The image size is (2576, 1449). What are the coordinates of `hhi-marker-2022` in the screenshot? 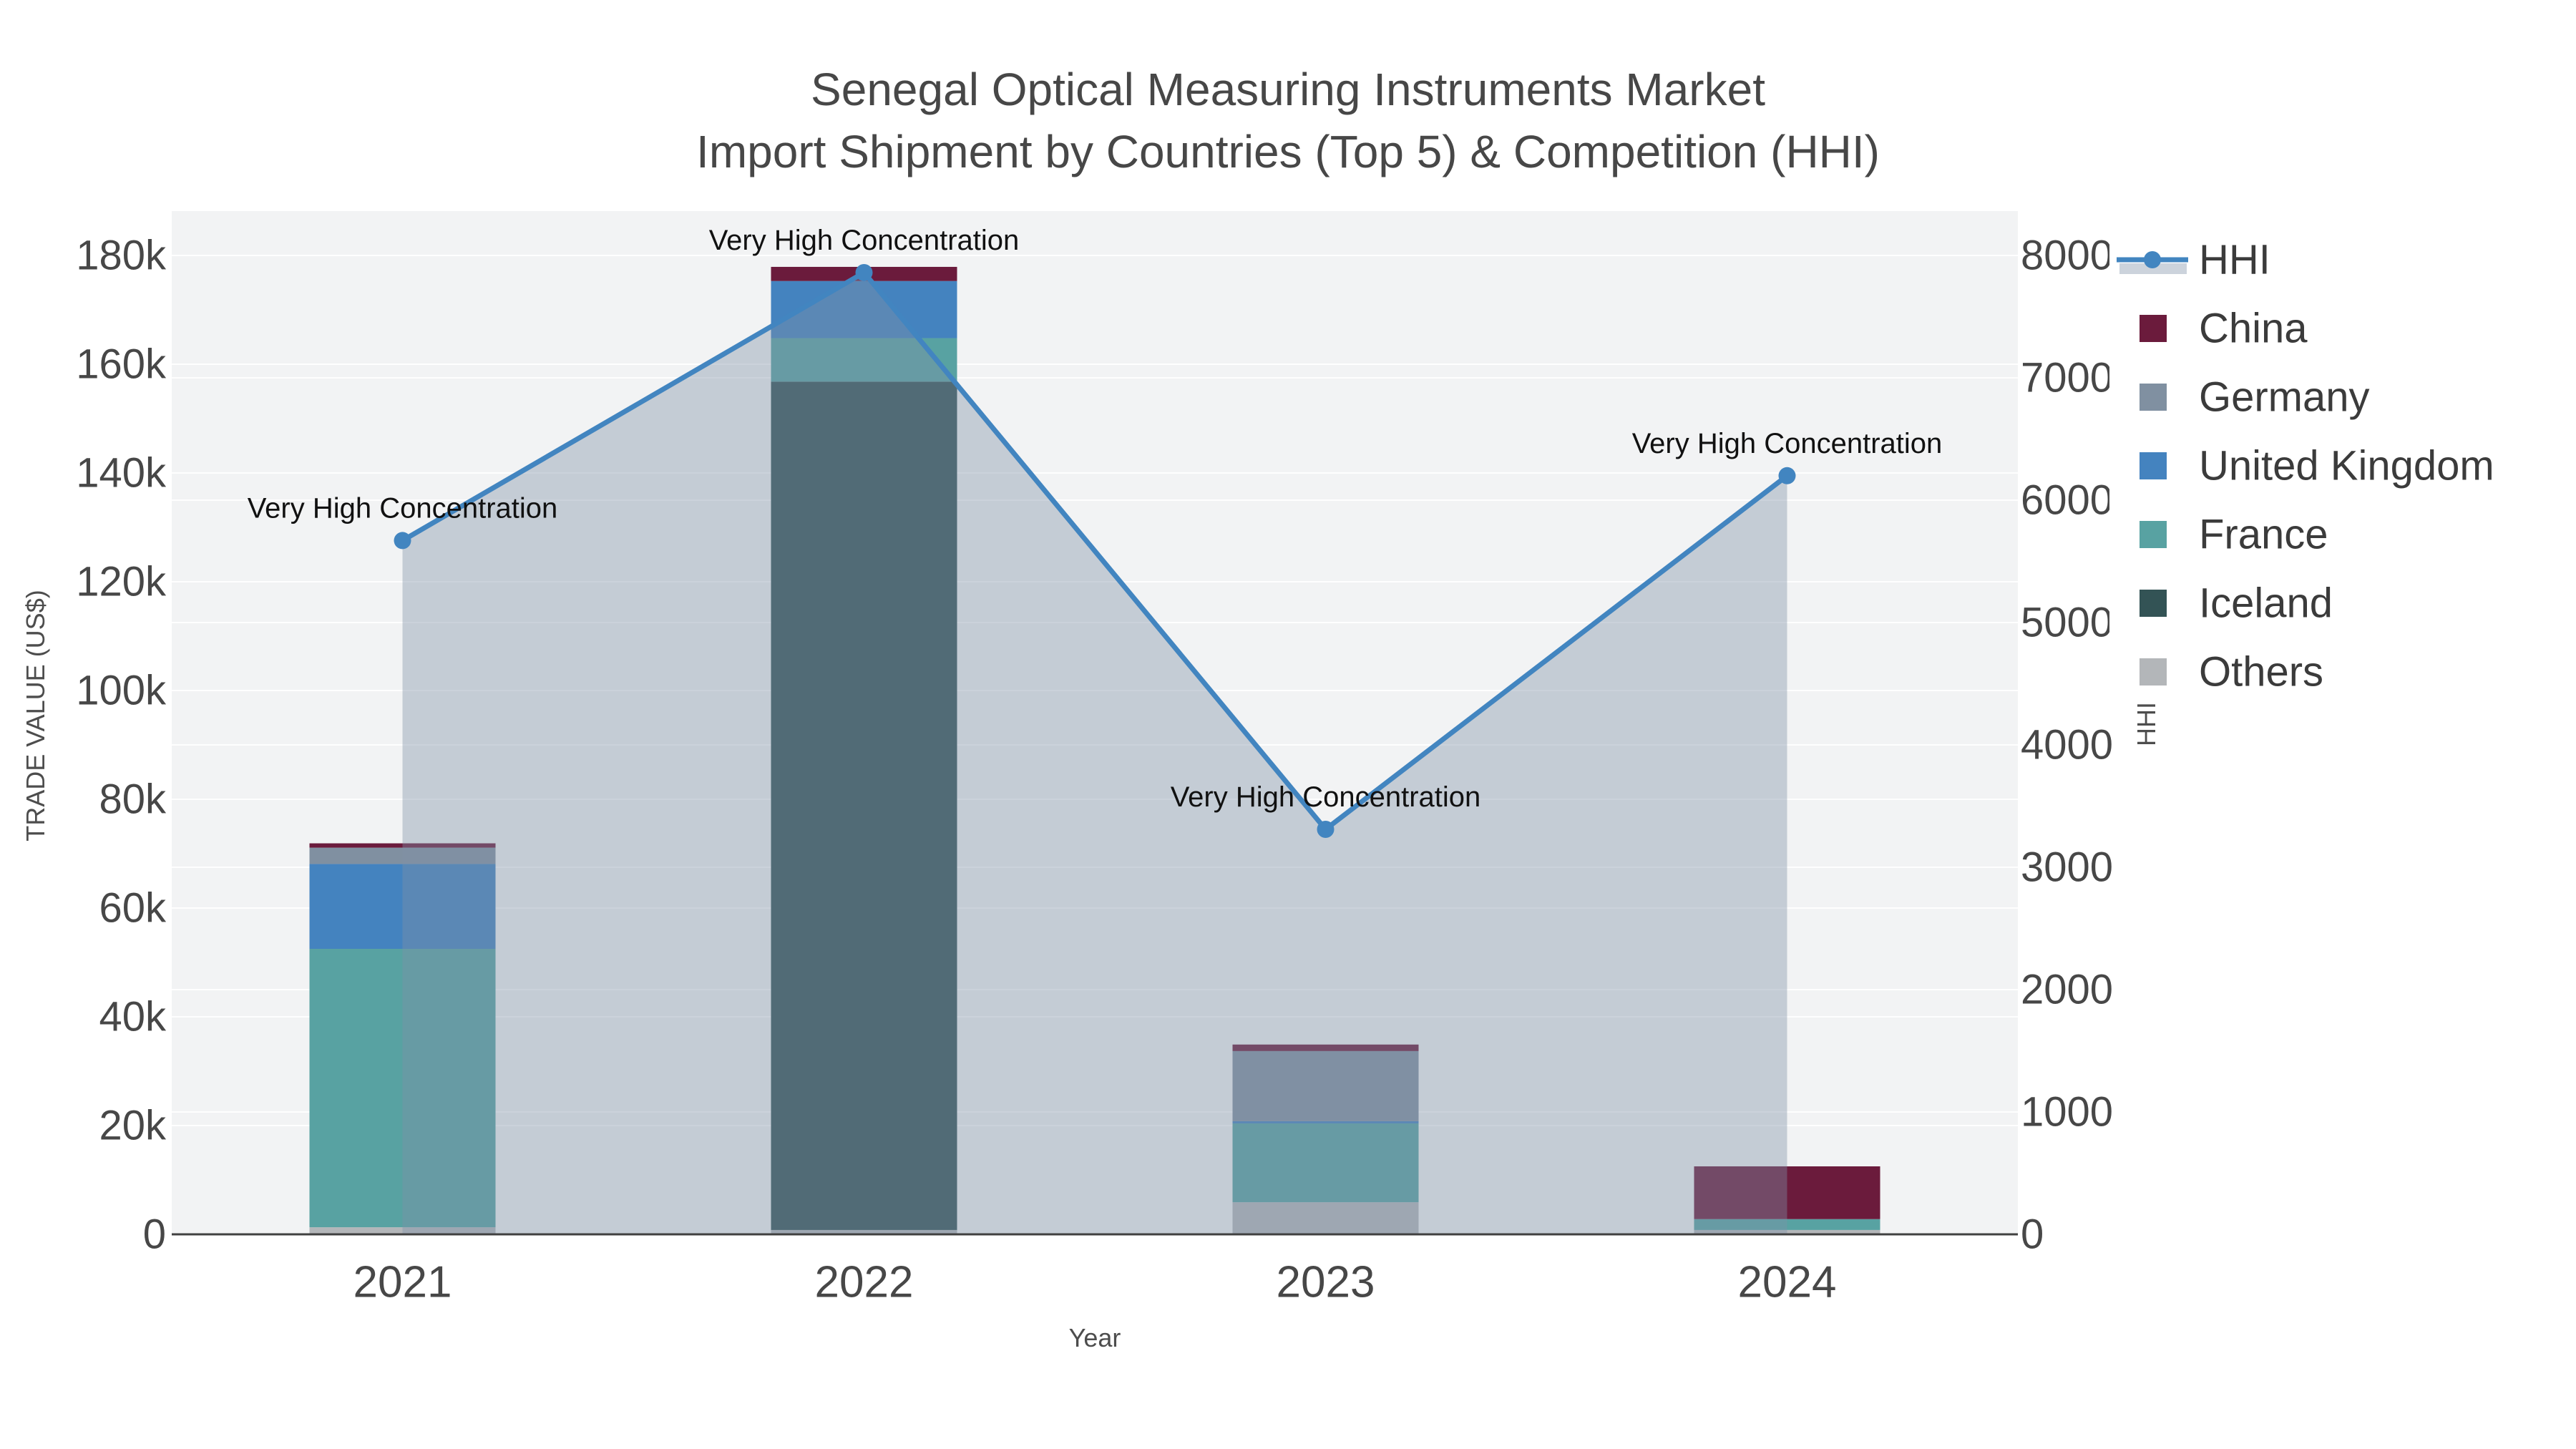 It's located at (864, 272).